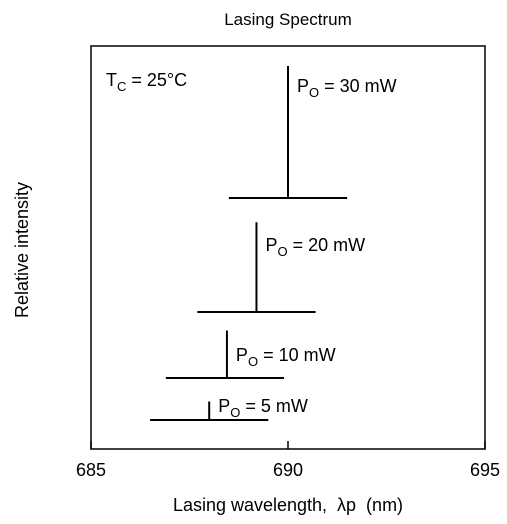 Image resolution: width=507 pixels, height=524 pixels. Describe the element at coordinates (111, 80) in the screenshot. I see `annotation-main: T` at that location.